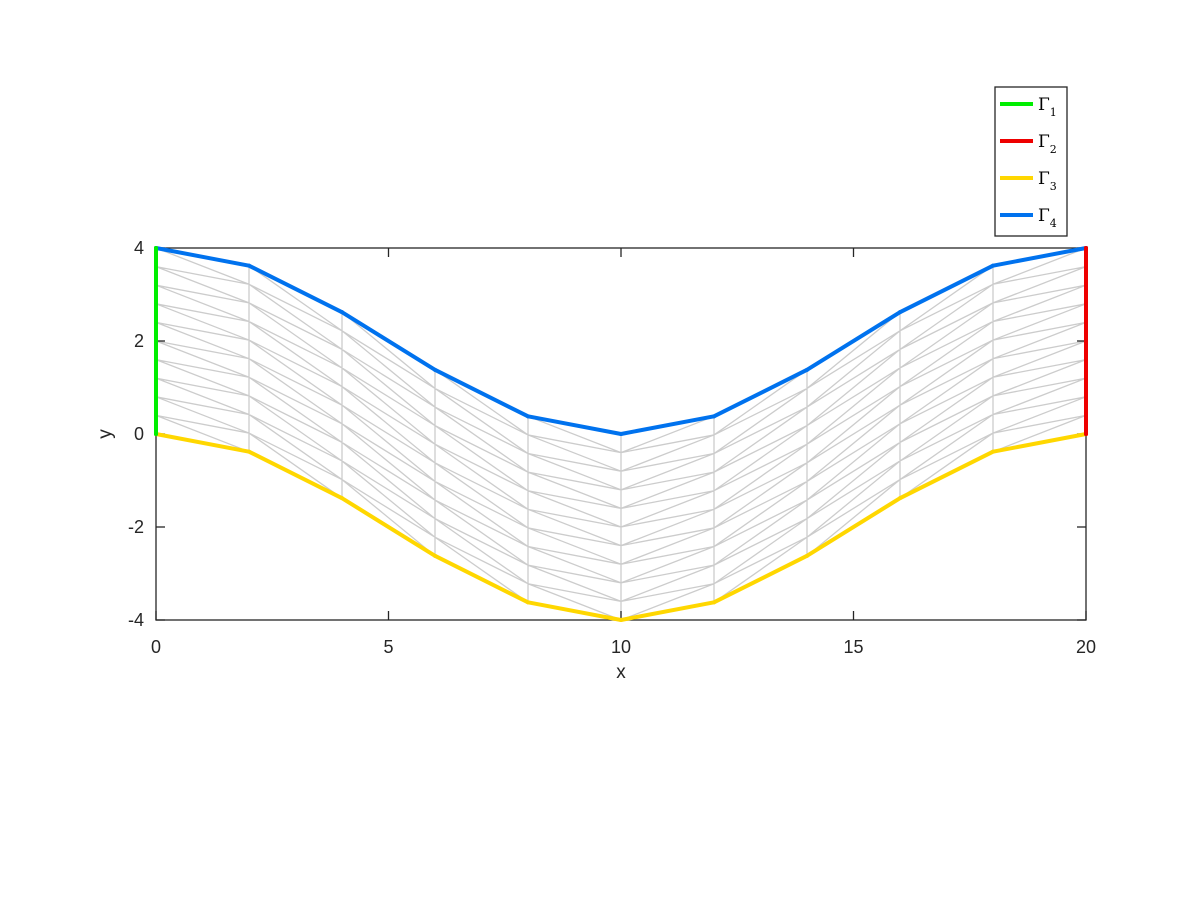 Image resolution: width=1200 pixels, height=900 pixels. Describe the element at coordinates (1031, 161) in the screenshot. I see `legend-box` at that location.